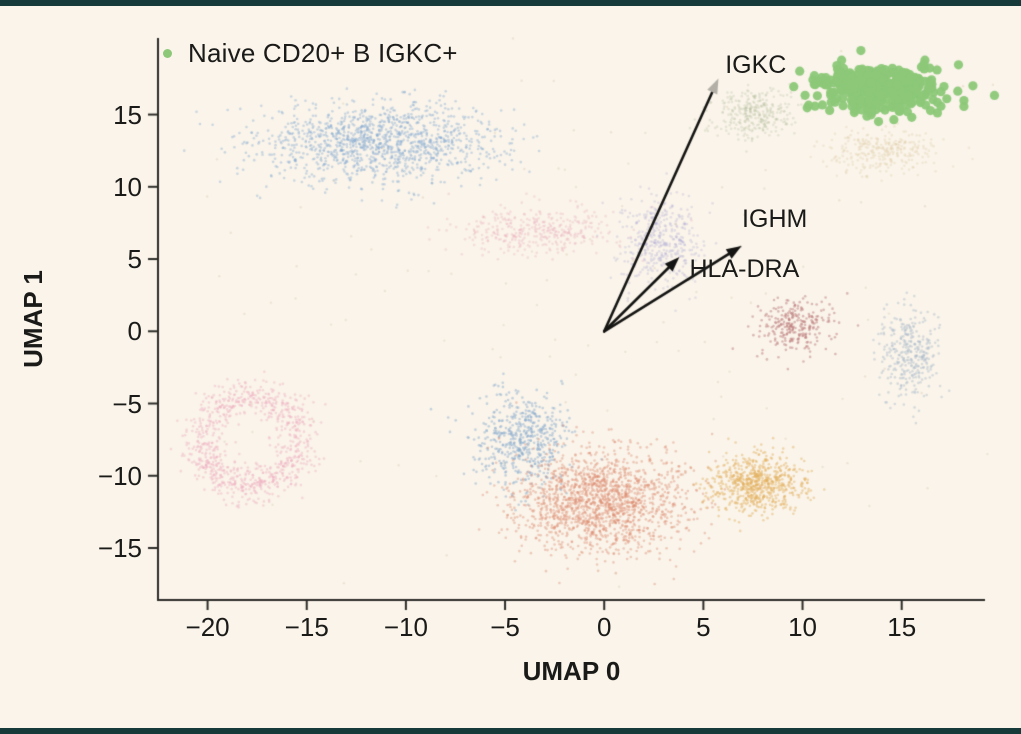 Image resolution: width=1021 pixels, height=734 pixels. Describe the element at coordinates (756, 65) in the screenshot. I see `gene-arrow-label-igkc: IGKC` at that location.